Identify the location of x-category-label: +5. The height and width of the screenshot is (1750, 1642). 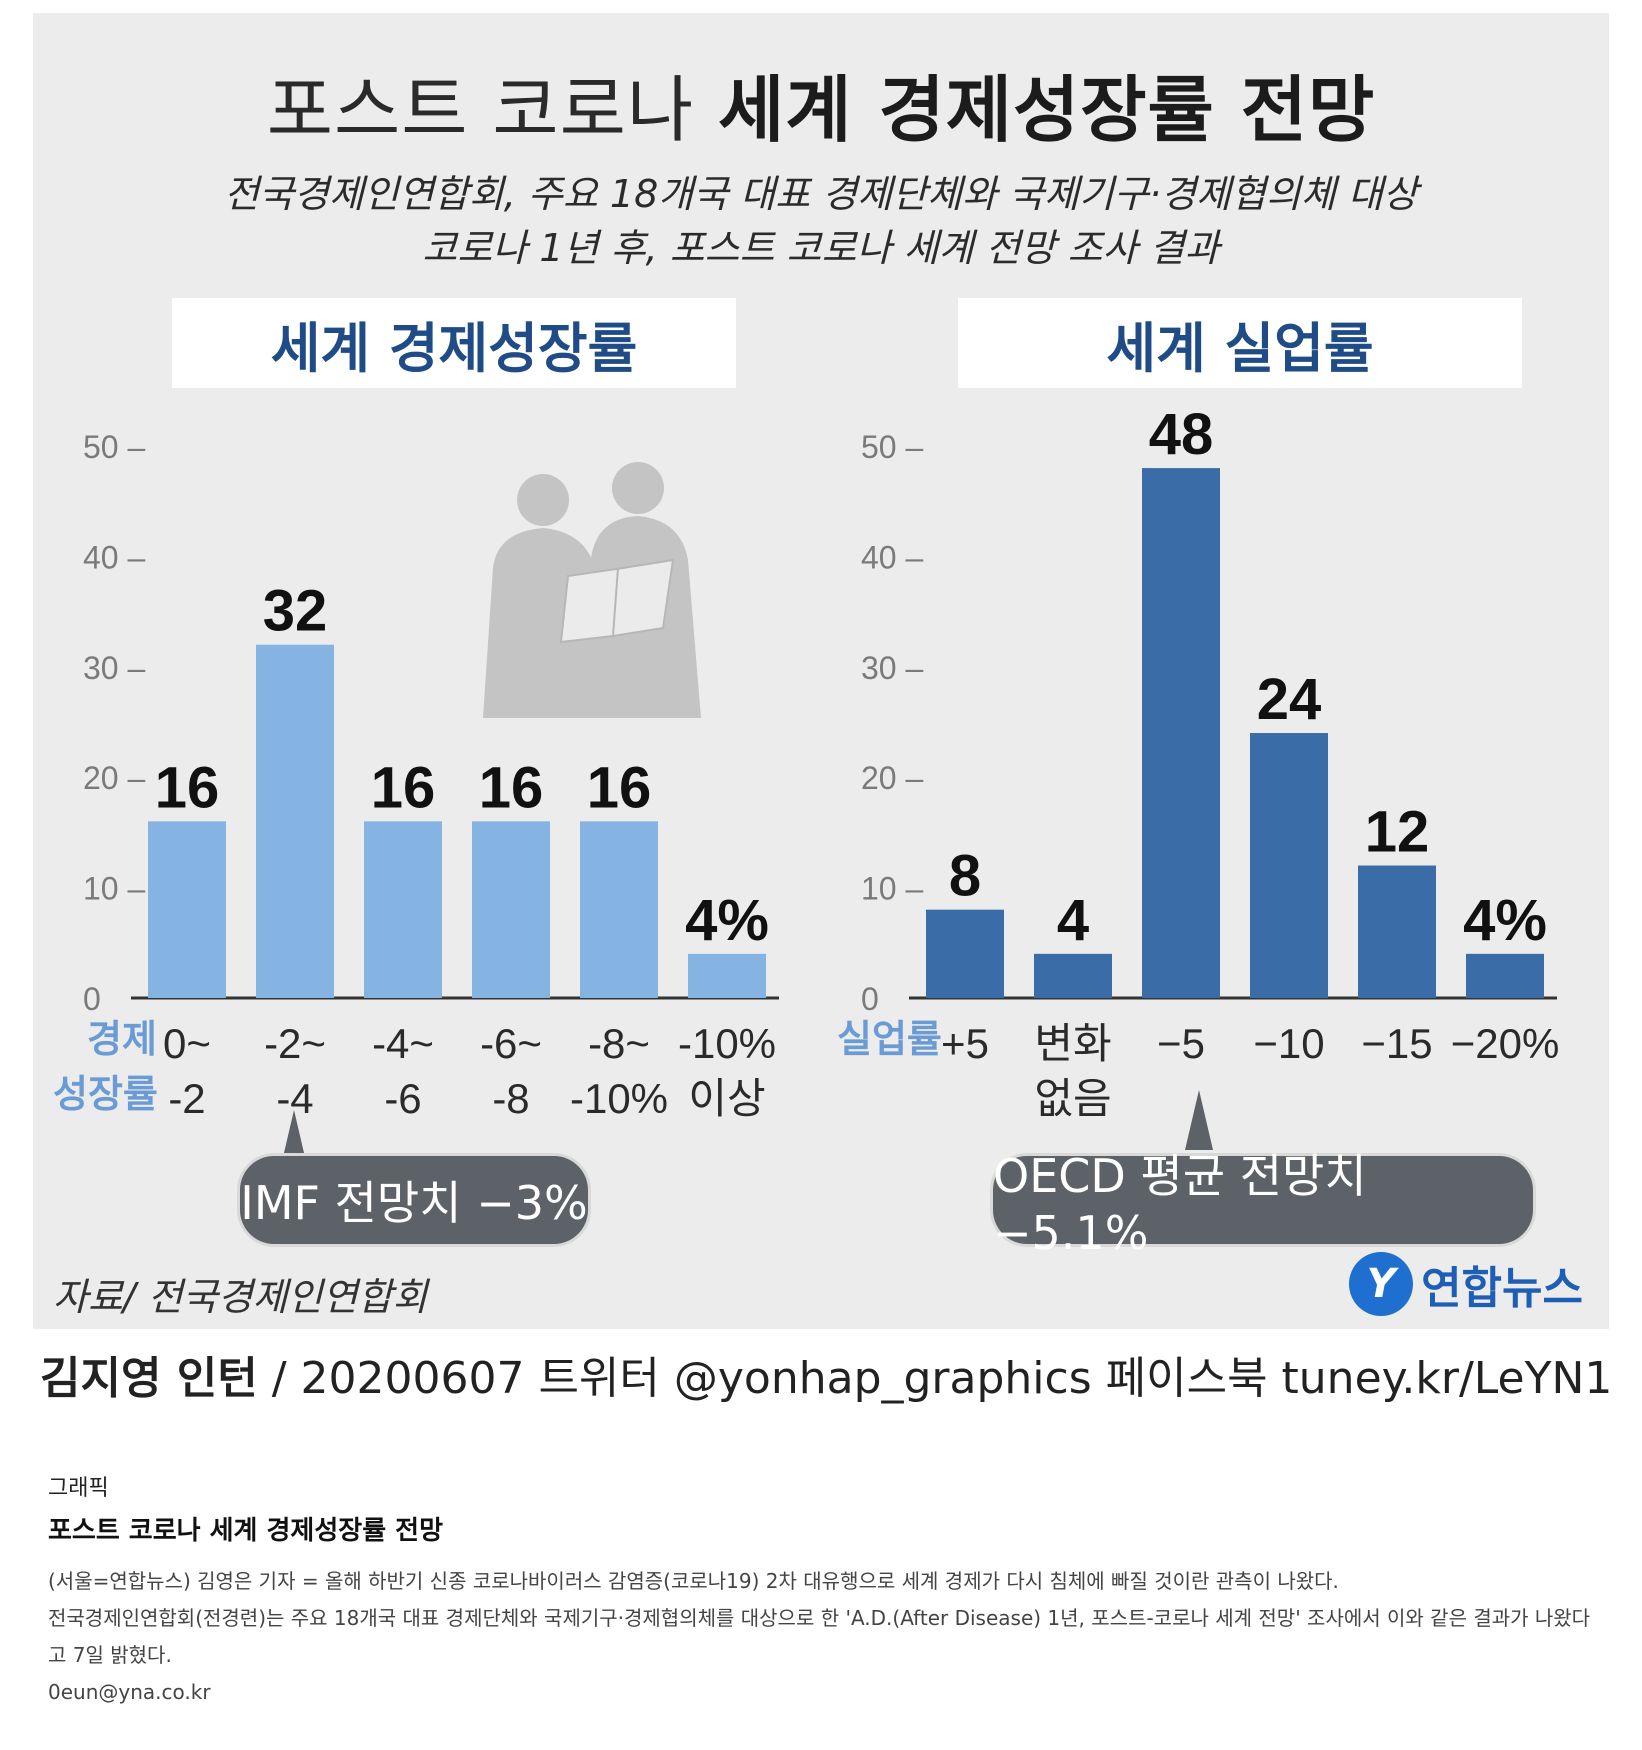
(965, 1043).